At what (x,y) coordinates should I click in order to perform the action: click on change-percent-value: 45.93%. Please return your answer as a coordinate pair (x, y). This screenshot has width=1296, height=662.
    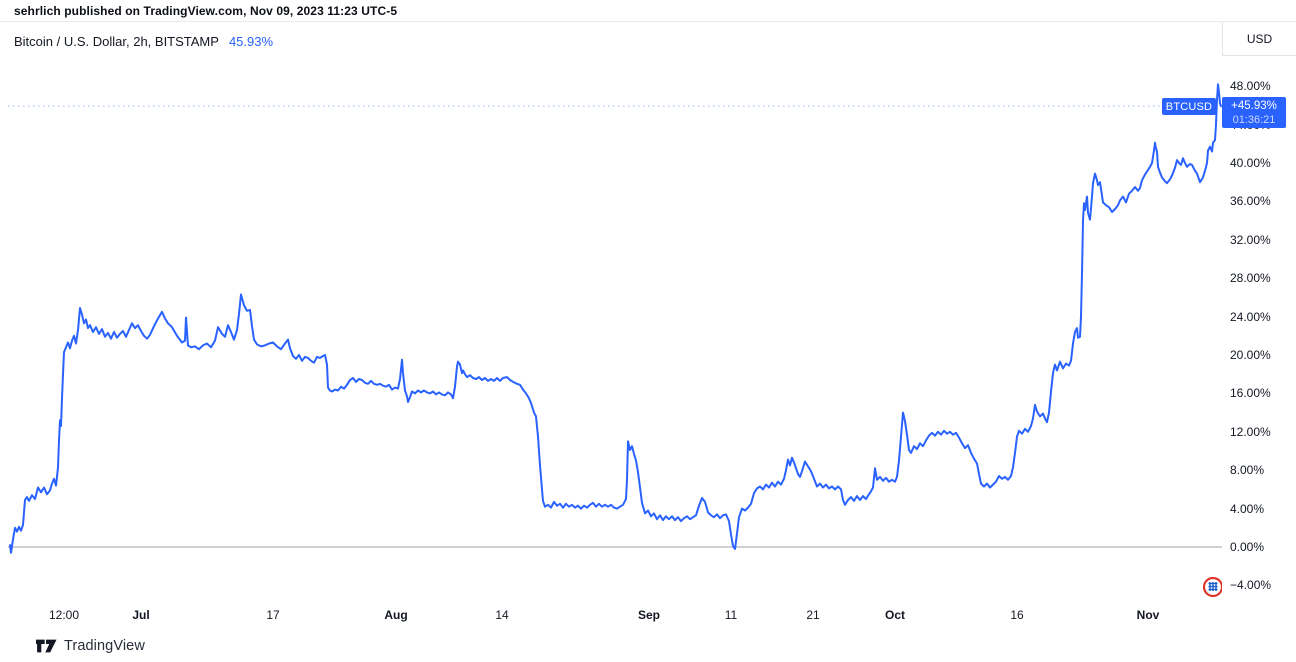
    Looking at the image, I should click on (251, 41).